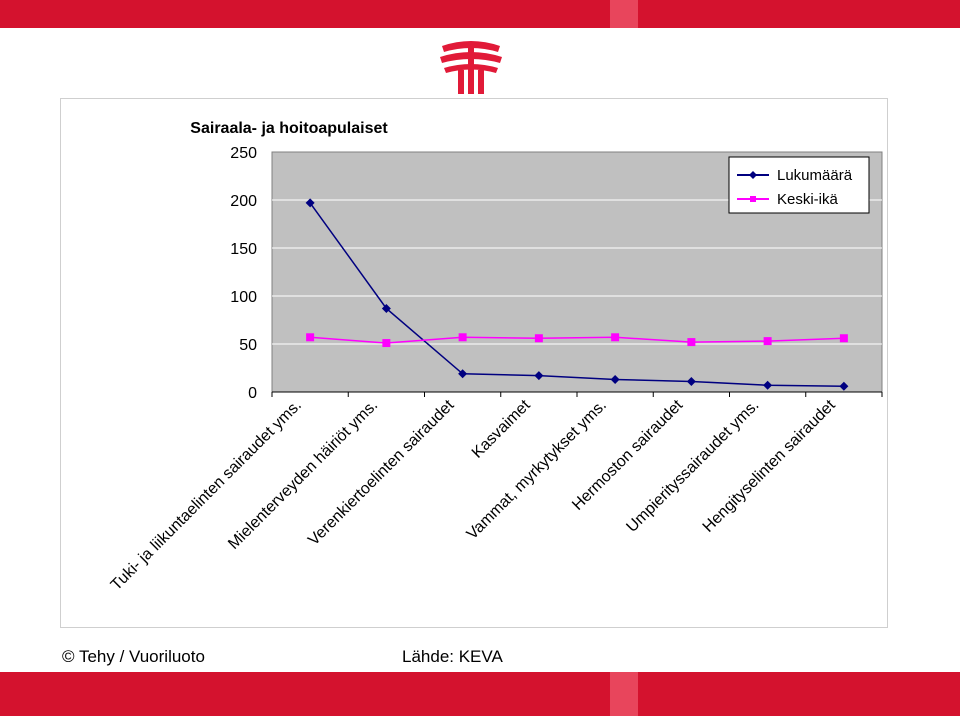 The width and height of the screenshot is (960, 716). I want to click on x-tick-label: Vammat, myrkytykset yms., so click(537, 470).